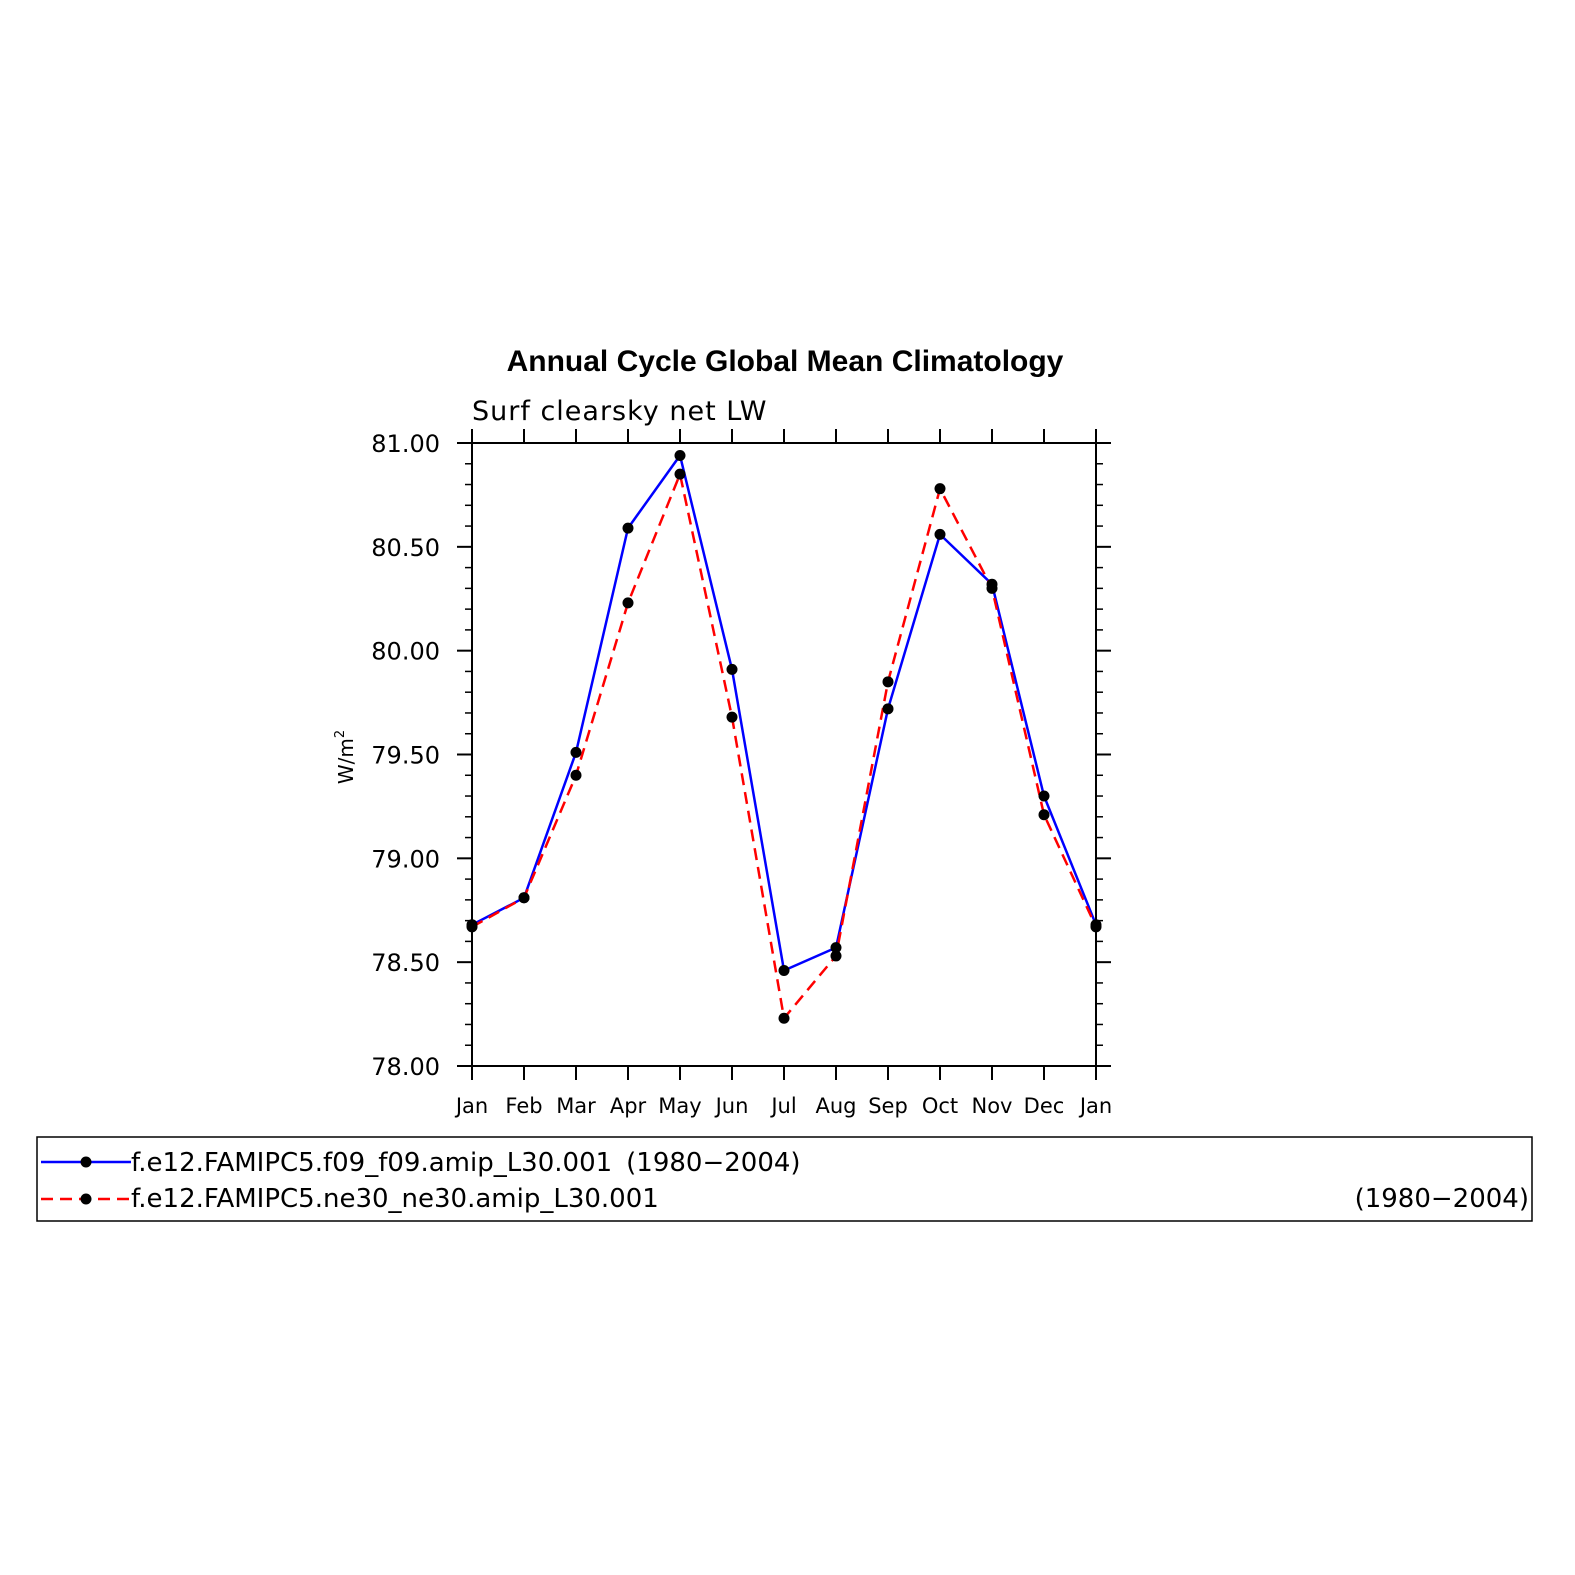 The width and height of the screenshot is (1575, 1575). What do you see at coordinates (888, 1106) in the screenshot?
I see `x-tick-label: Sep` at bounding box center [888, 1106].